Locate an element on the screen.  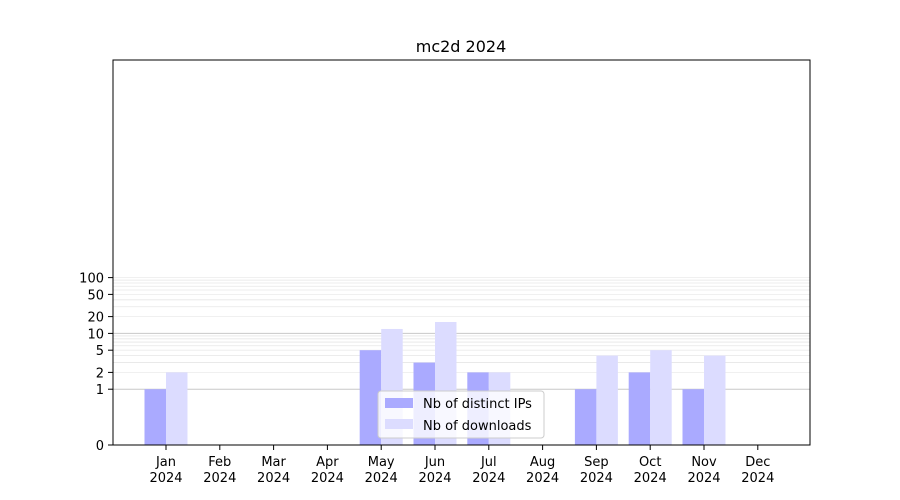
x-tick-label: Jan 2024 is located at coordinates (165, 470).